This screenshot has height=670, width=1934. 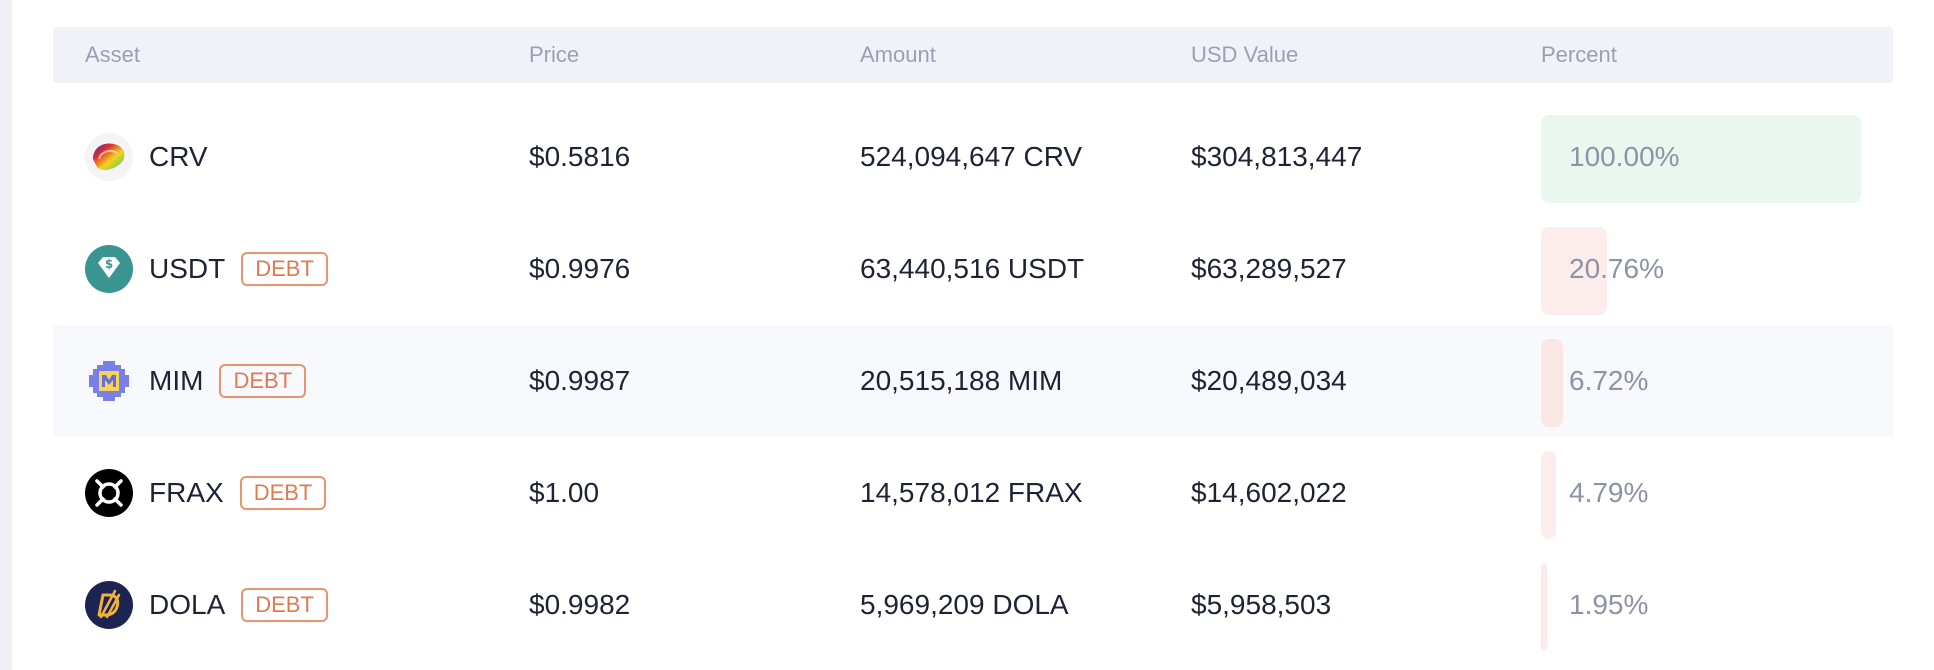 I want to click on percent-cell: 6.72%, so click(x=1702, y=381).